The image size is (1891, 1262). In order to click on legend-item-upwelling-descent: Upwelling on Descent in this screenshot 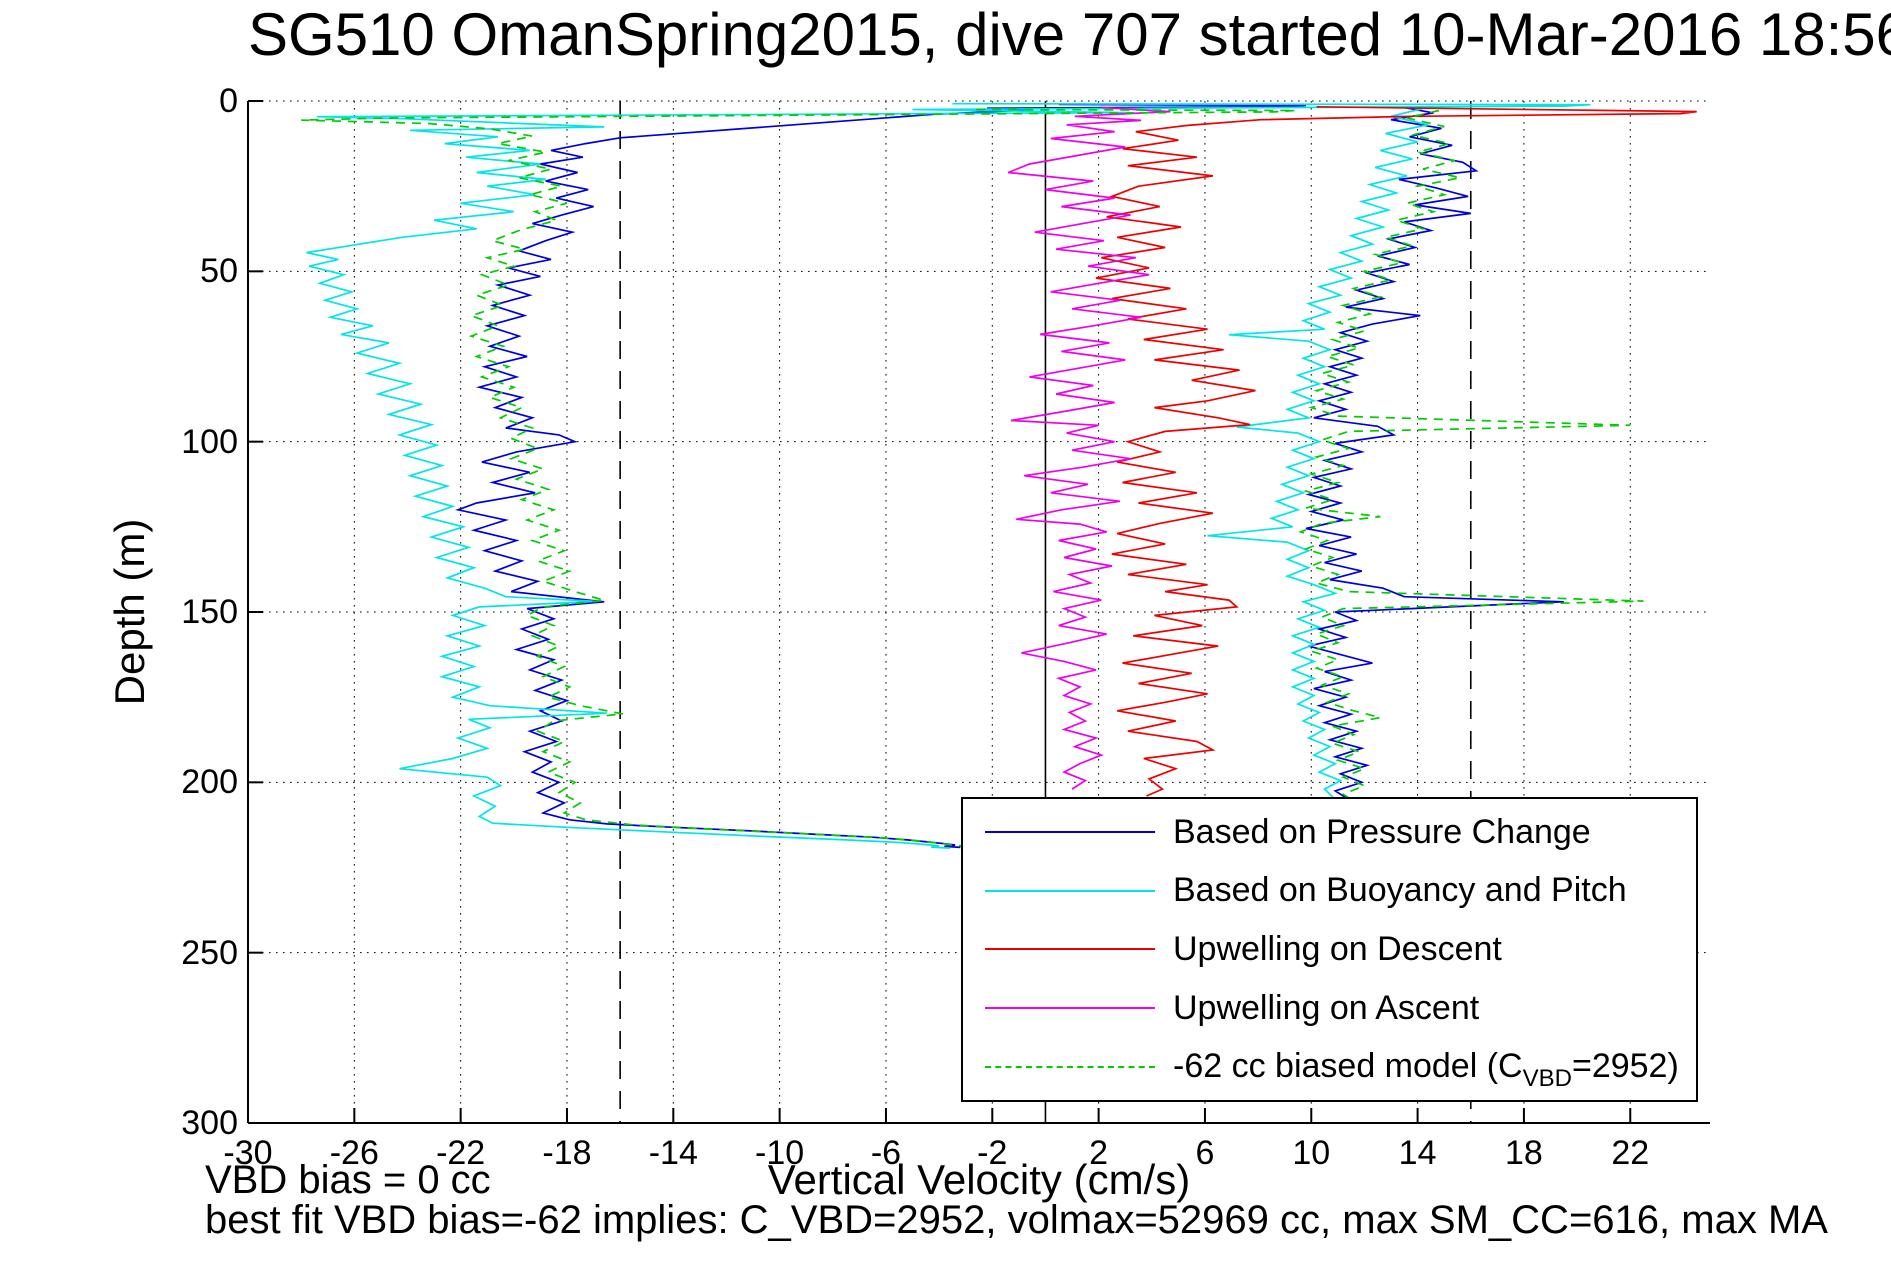, I will do `click(1329, 949)`.